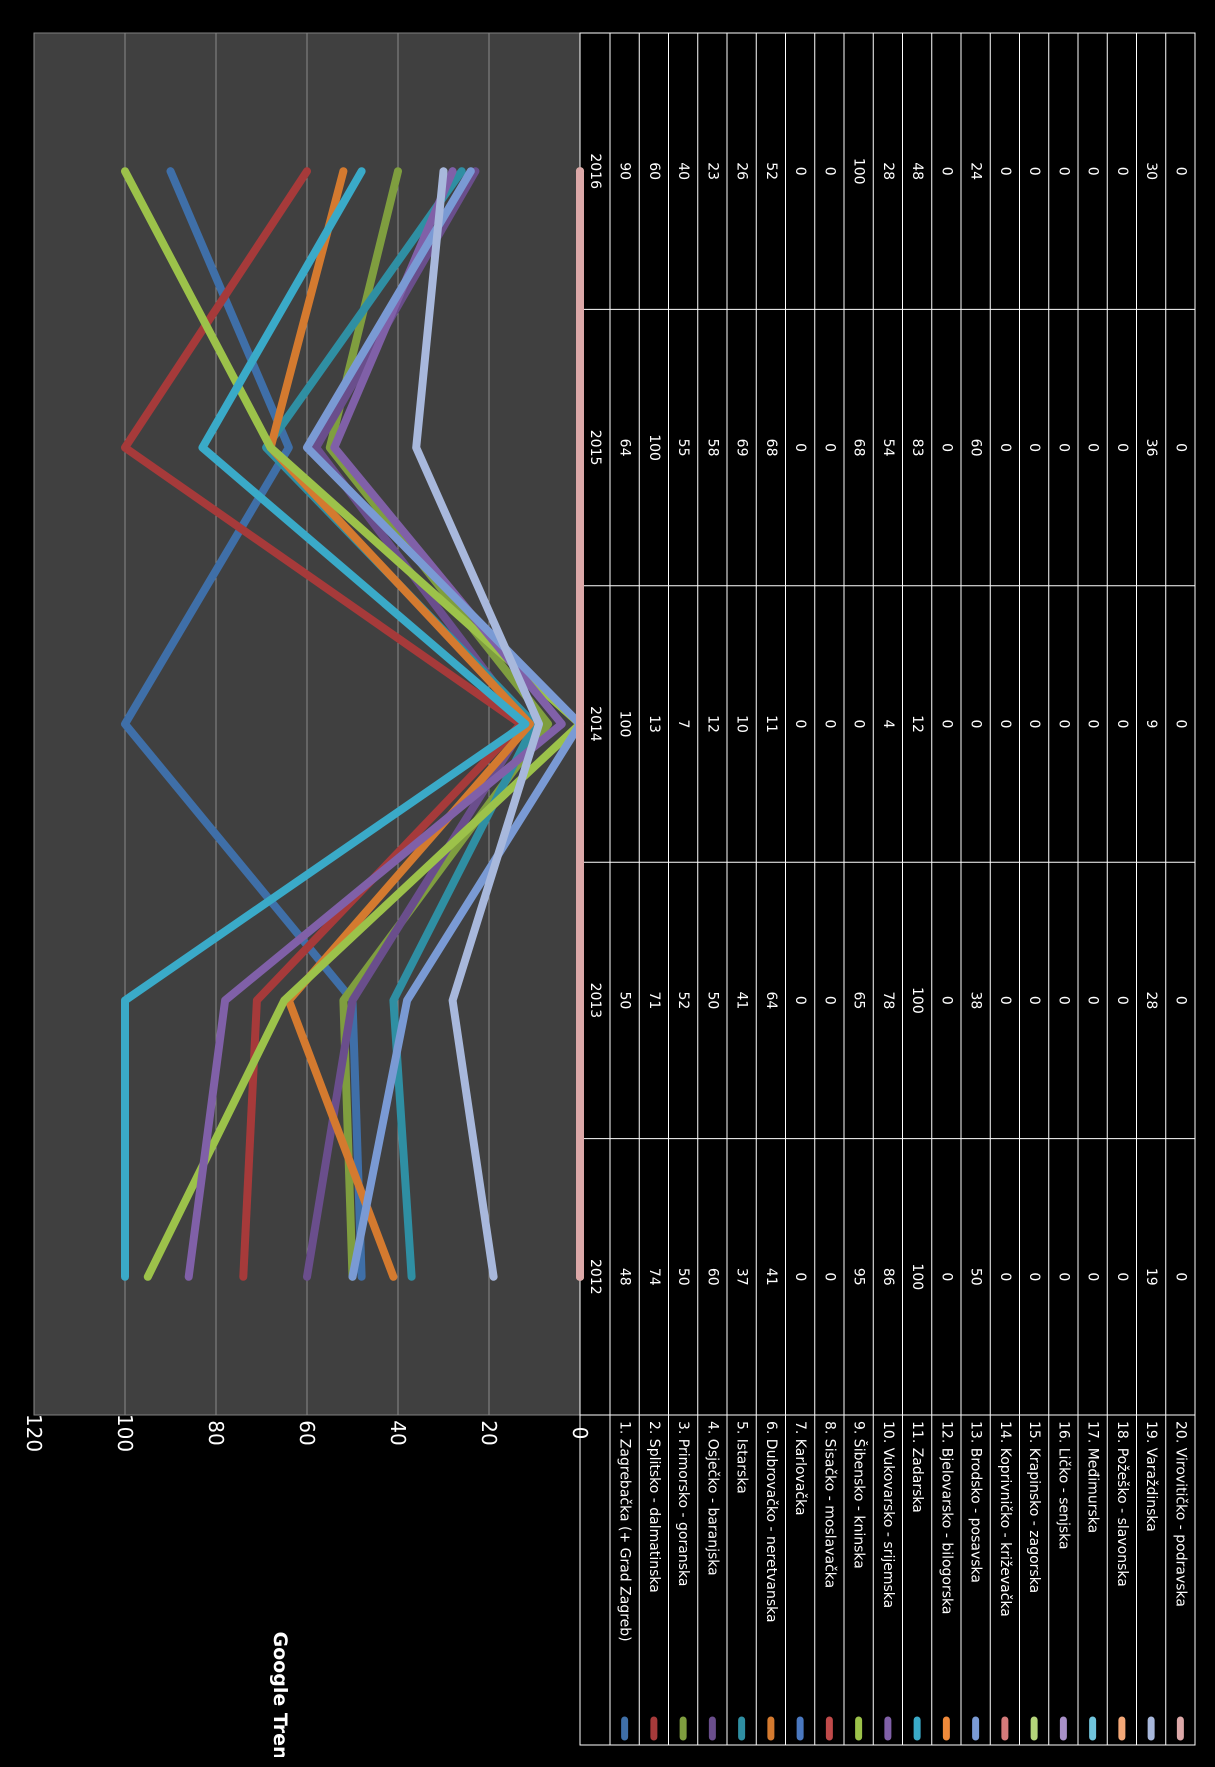 The image size is (1215, 1767). Describe the element at coordinates (1122, 1504) in the screenshot. I see `legend-label: 18. Požeško - slavonska` at that location.